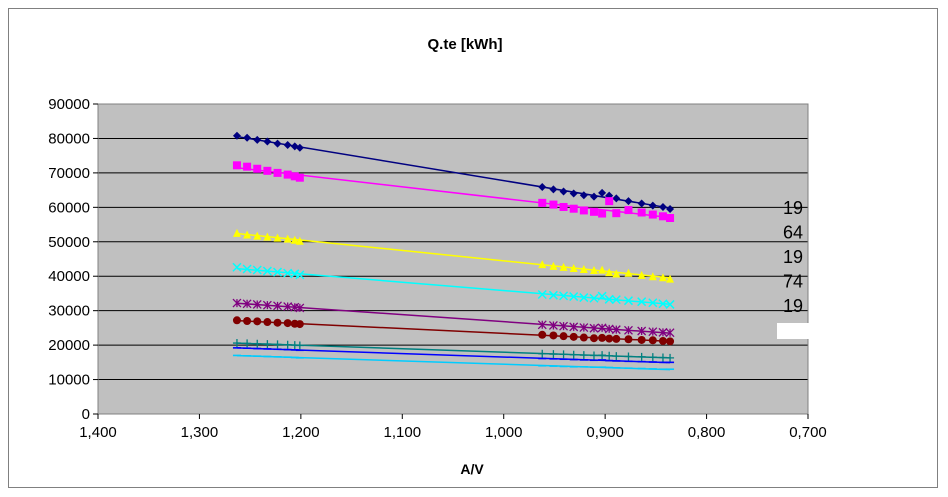 The image size is (948, 497). Describe the element at coordinates (504, 432) in the screenshot. I see `x-tick-label: 1,000` at that location.